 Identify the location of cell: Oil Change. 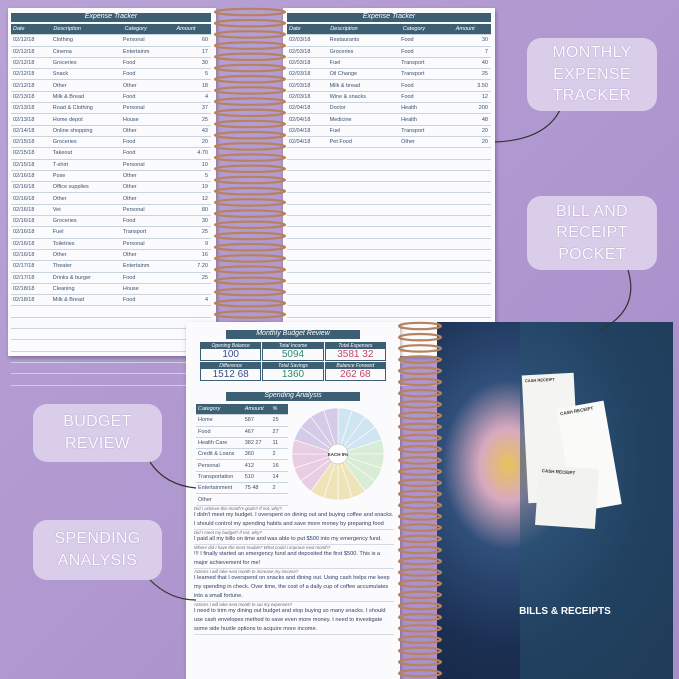
(343, 74).